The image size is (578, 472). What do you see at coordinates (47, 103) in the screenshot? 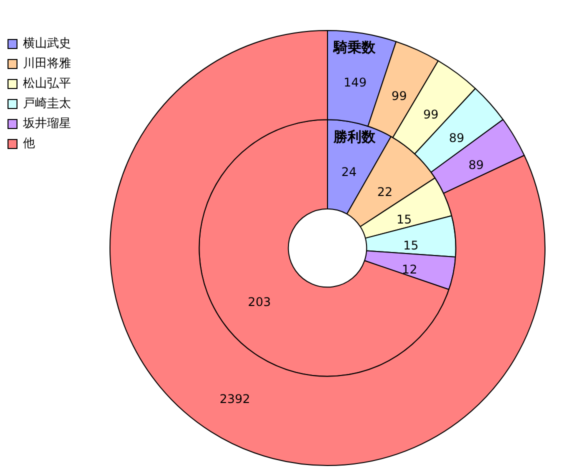
I see `legend-label: 戸崎圭太` at bounding box center [47, 103].